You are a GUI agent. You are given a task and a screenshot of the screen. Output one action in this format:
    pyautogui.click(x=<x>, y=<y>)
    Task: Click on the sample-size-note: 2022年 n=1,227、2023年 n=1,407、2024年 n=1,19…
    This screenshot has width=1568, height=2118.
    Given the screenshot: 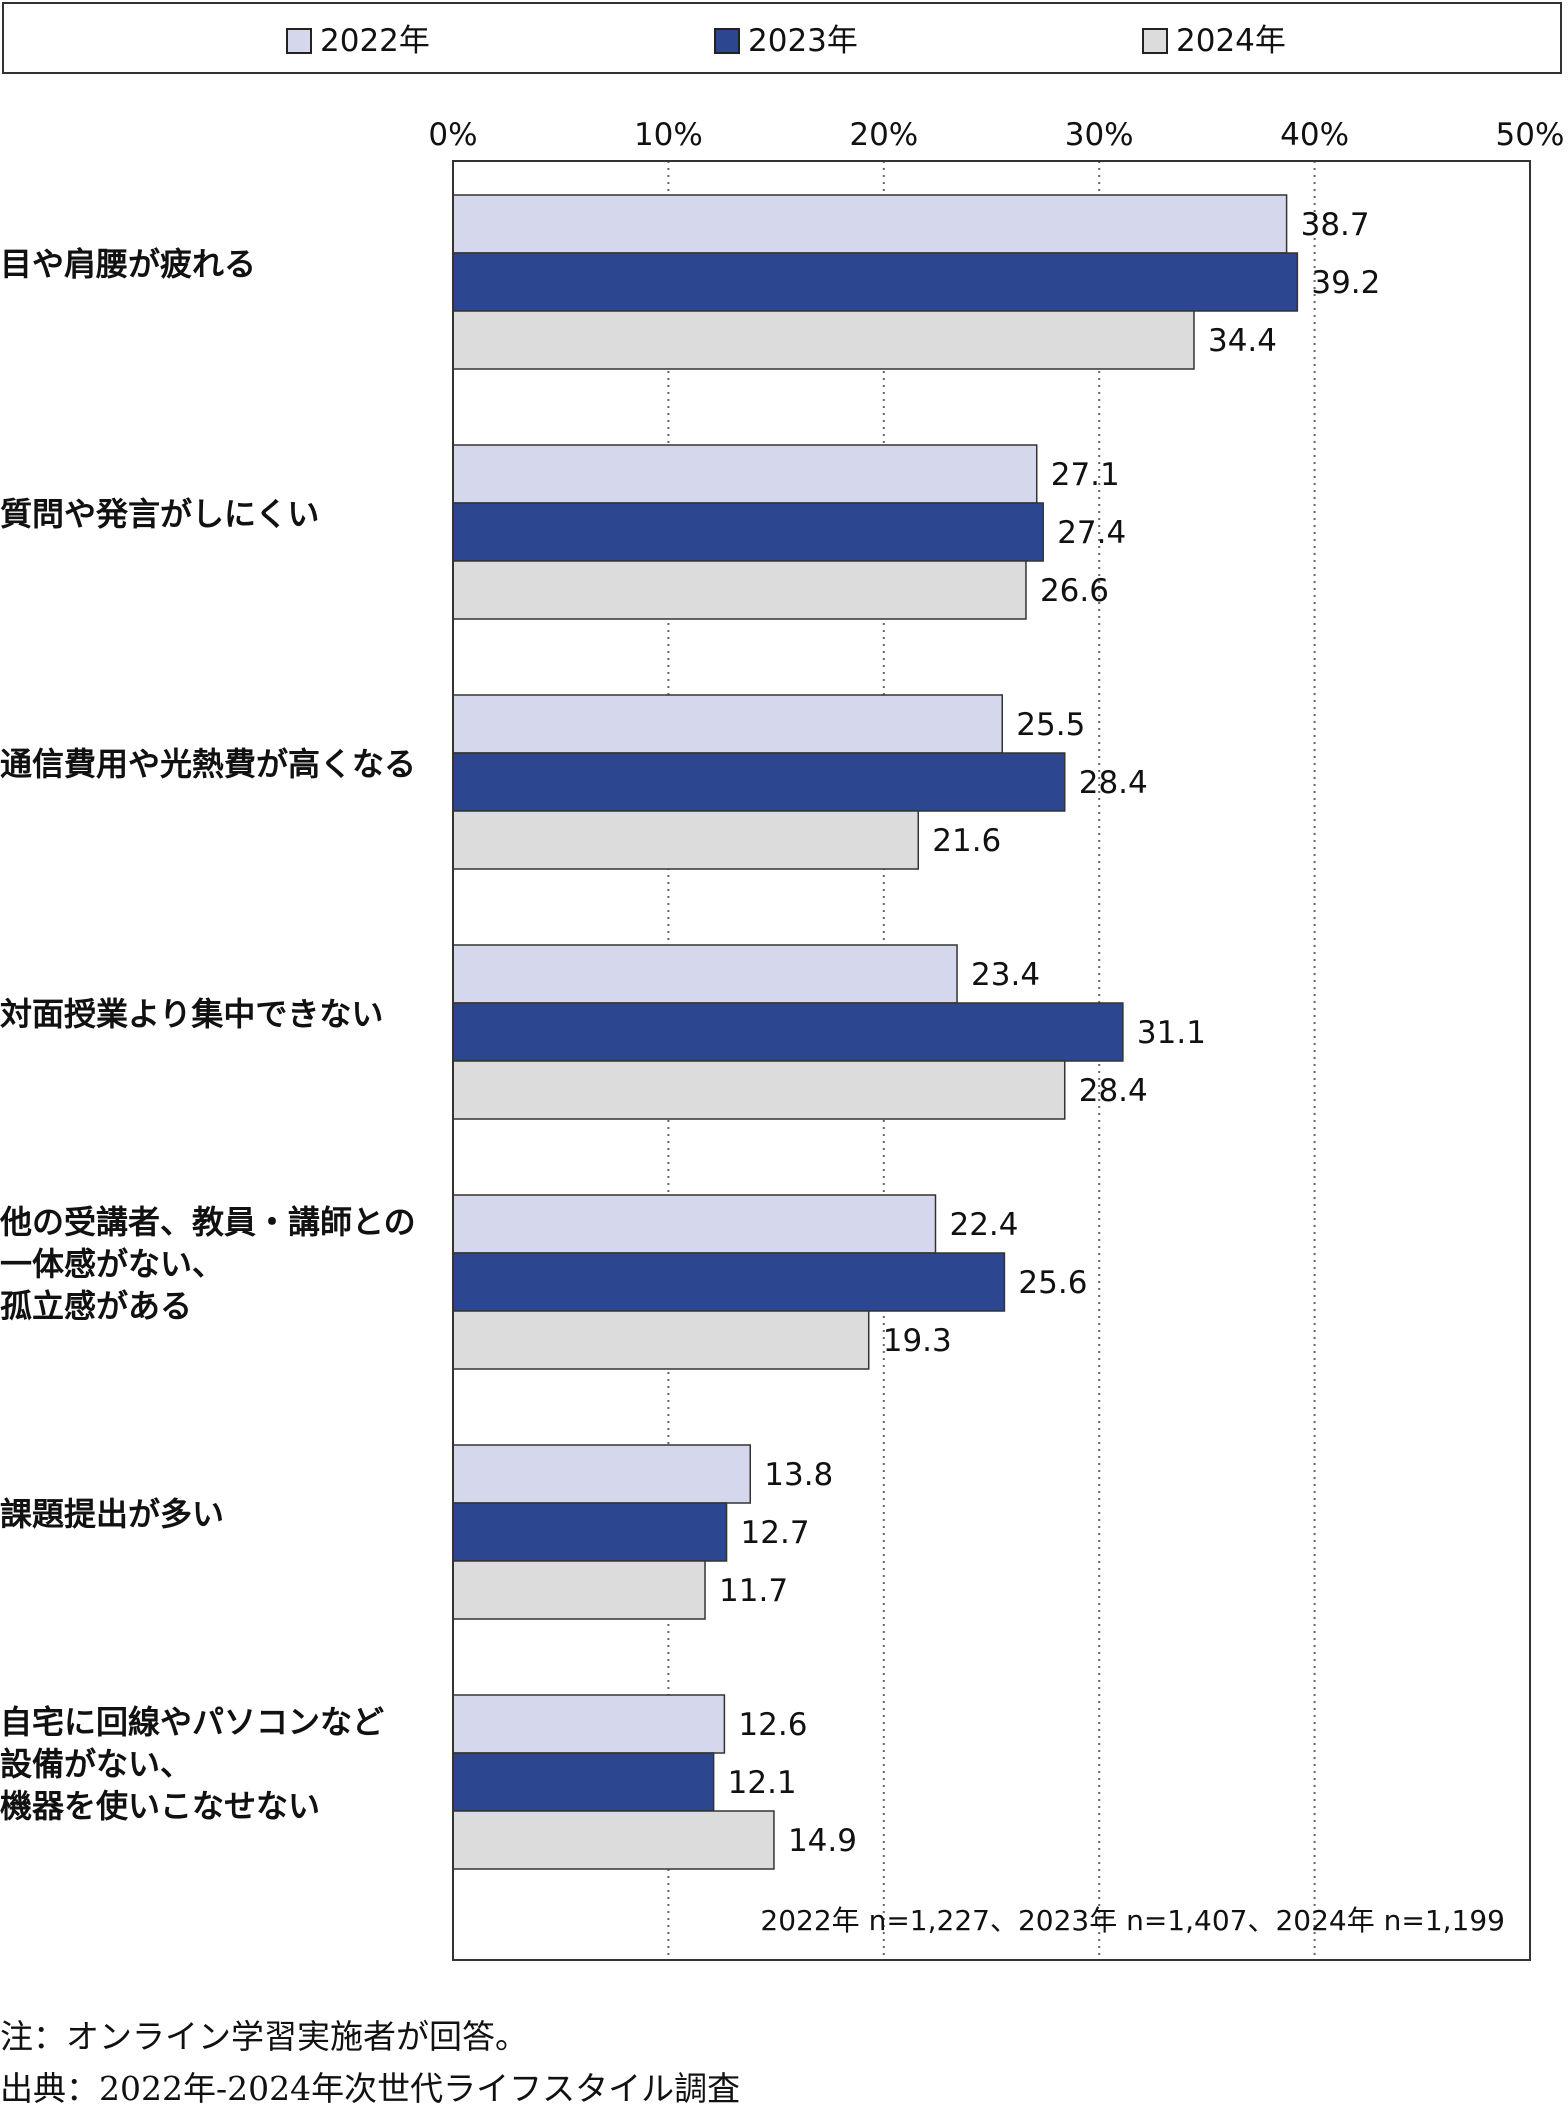 What is the action you would take?
    pyautogui.click(x=1132, y=1920)
    